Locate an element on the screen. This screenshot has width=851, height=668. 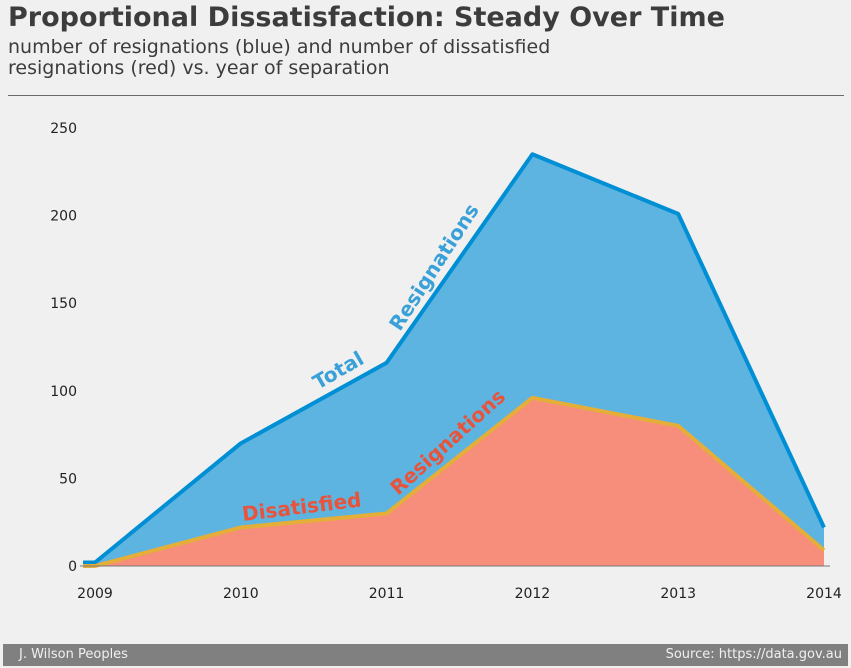
x-tick-label: 2009 is located at coordinates (95, 594).